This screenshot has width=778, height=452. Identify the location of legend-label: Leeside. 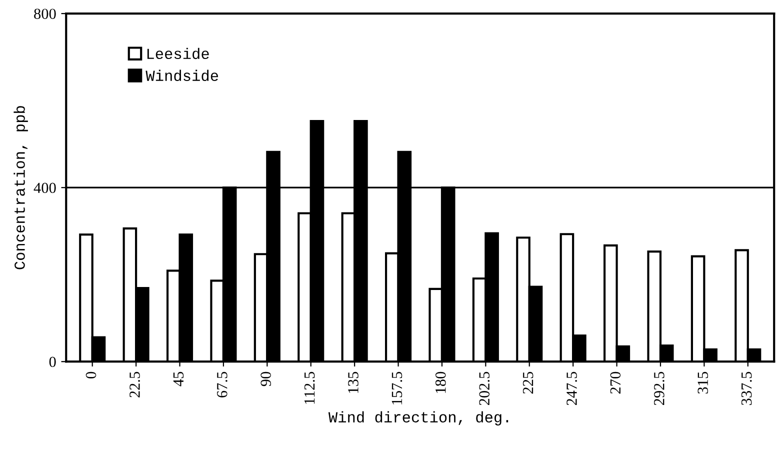
(178, 54).